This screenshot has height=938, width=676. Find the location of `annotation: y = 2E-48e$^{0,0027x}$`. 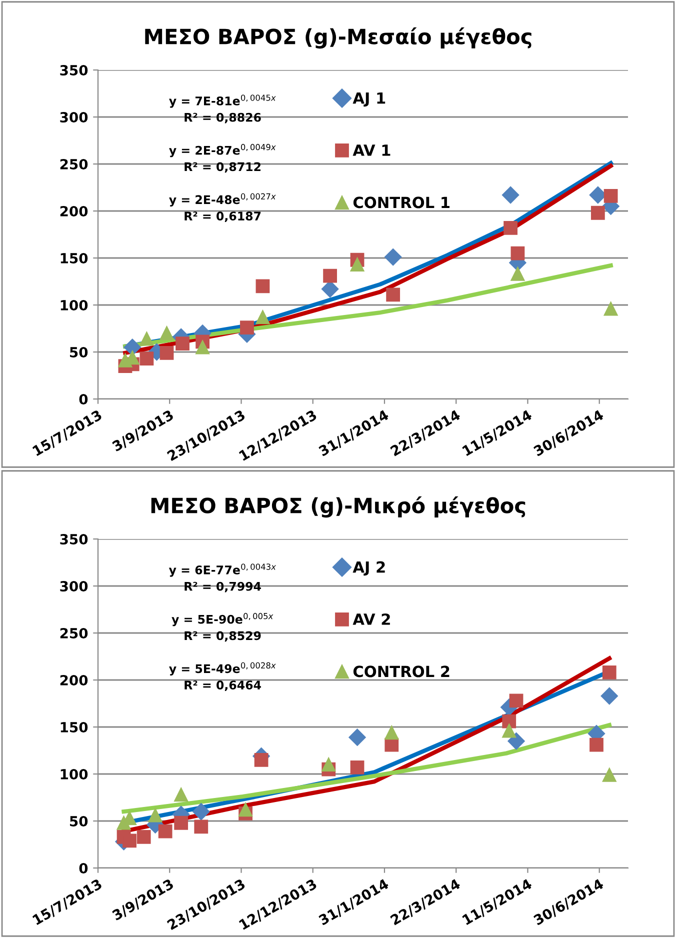

annotation: y = 2E-48e$^{0,0027x}$ is located at coordinates (222, 199).